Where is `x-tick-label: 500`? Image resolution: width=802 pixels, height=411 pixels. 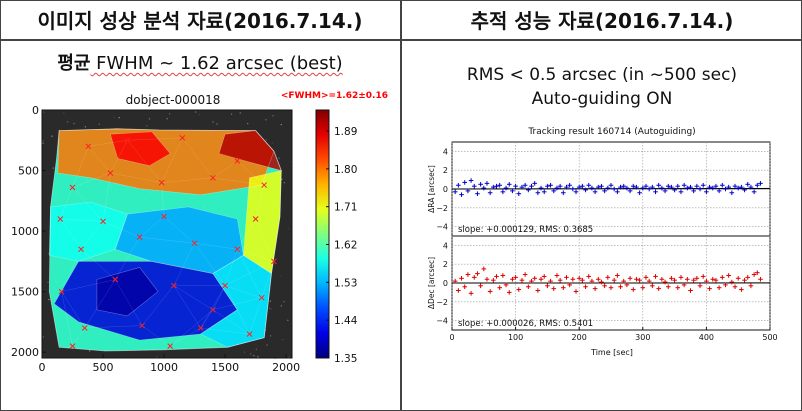 x-tick-label: 500 is located at coordinates (769, 337).